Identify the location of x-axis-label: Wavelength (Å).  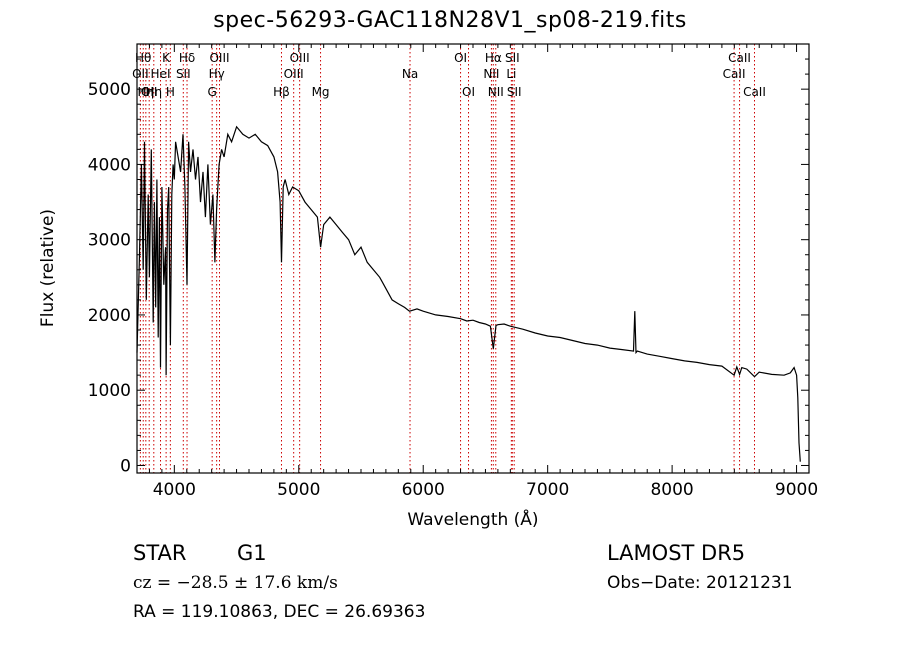
(473, 520).